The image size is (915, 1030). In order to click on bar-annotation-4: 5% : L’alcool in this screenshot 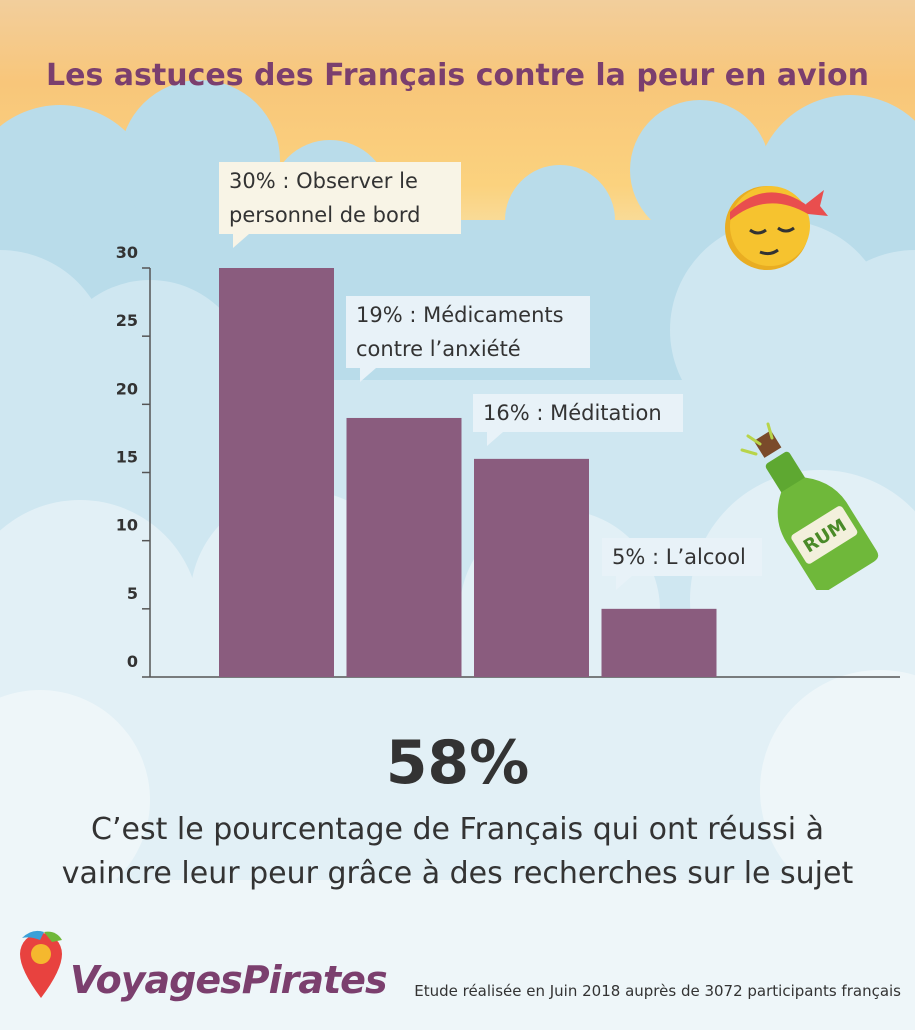, I will do `click(682, 564)`.